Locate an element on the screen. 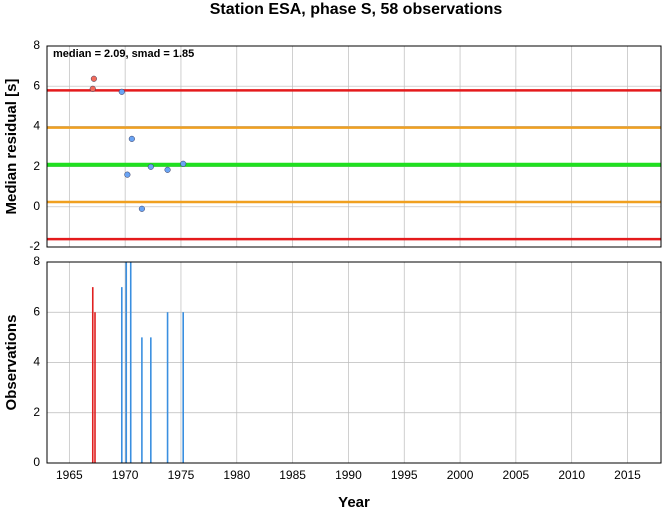 The width and height of the screenshot is (666, 511). x-axis-label: Year is located at coordinates (354, 502).